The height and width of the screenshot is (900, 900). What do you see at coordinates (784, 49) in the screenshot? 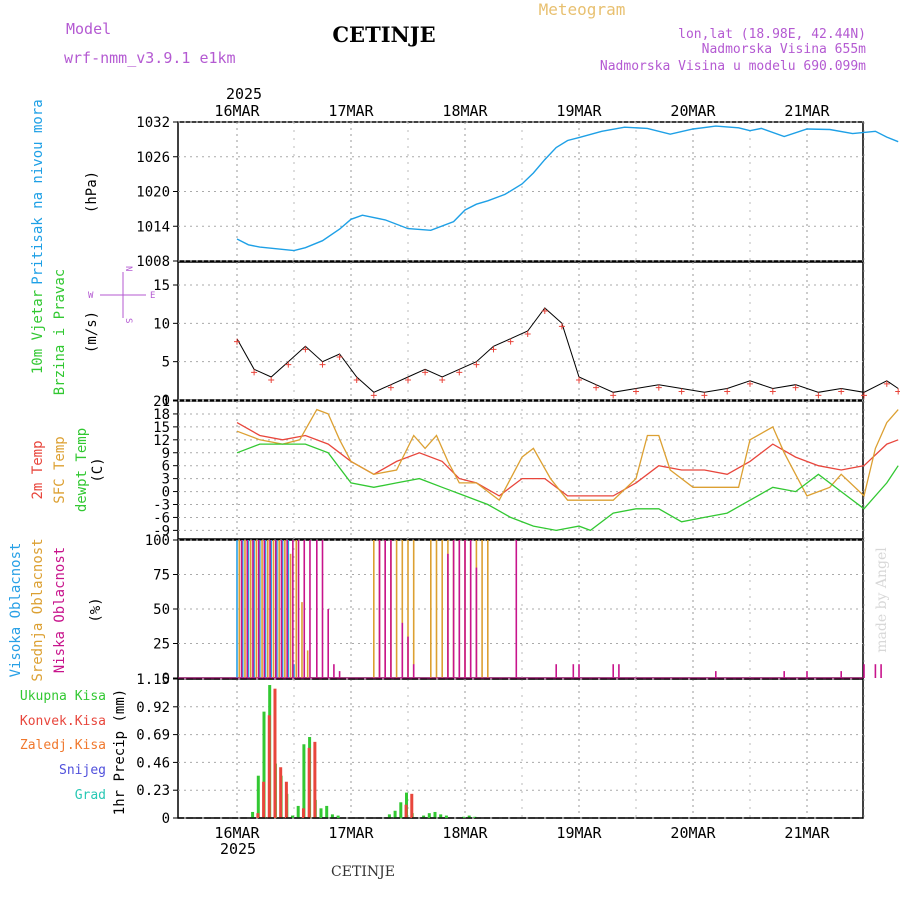
I see `altitude-text: Nadmorska Visina 655m` at bounding box center [784, 49].